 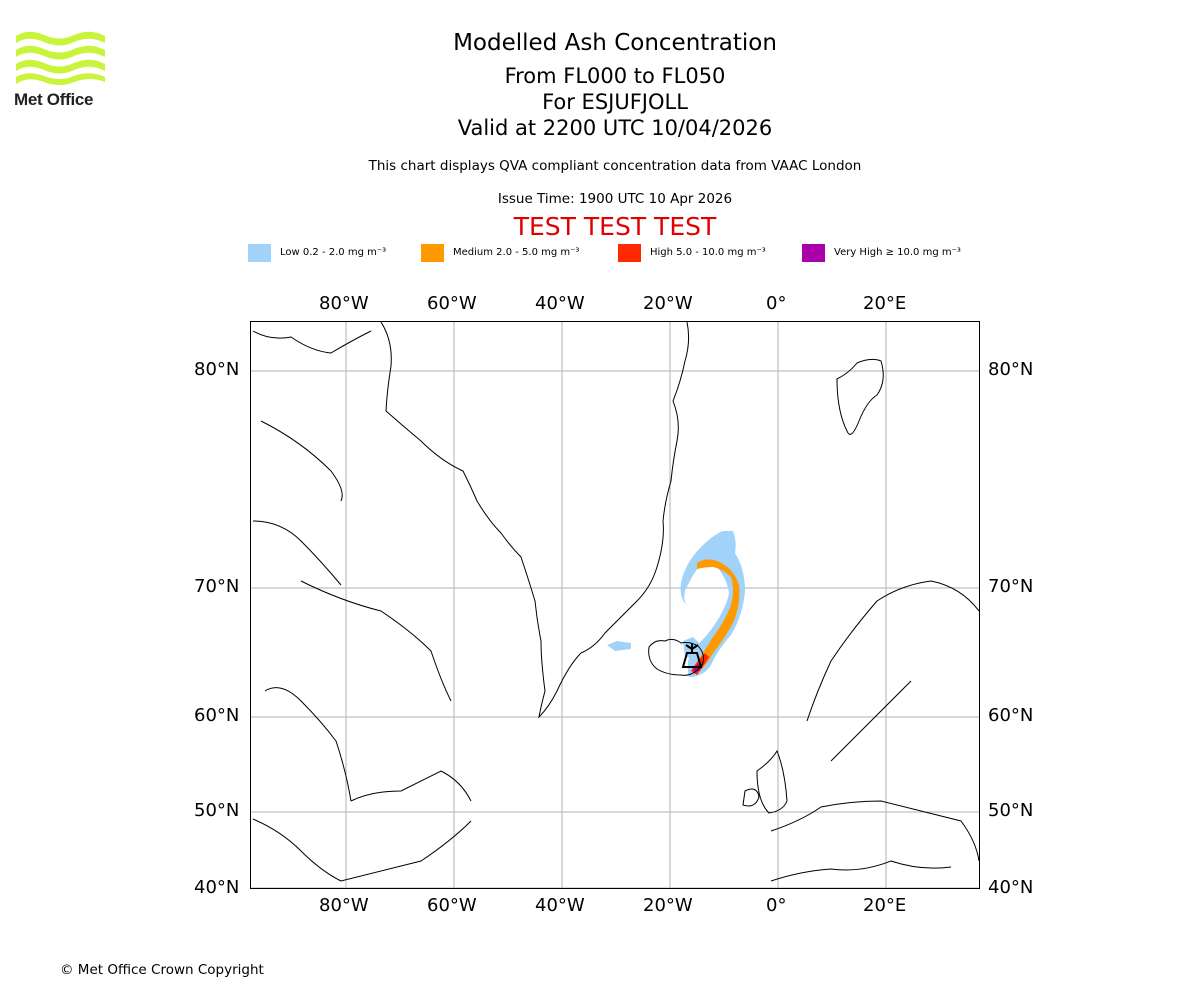 I want to click on lon-tick-bottom: 40°W, so click(x=560, y=905).